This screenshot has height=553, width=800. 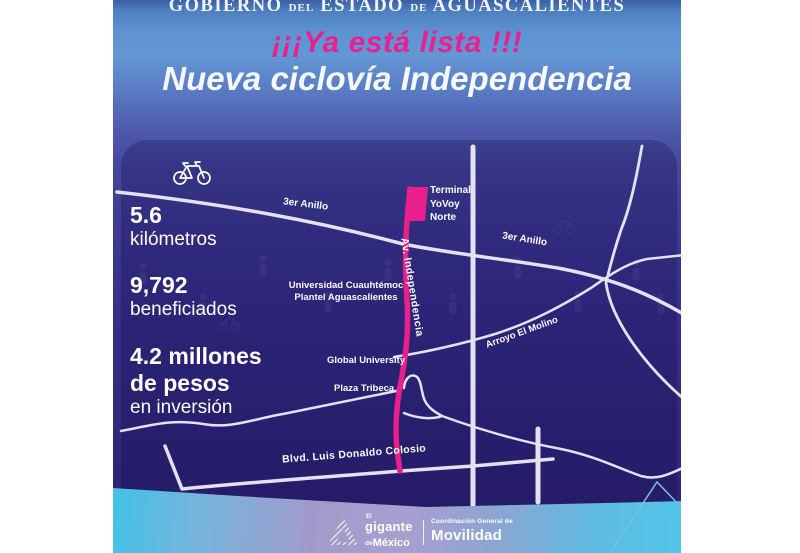 What do you see at coordinates (560, 446) in the screenshot?
I see `road-southeast` at bounding box center [560, 446].